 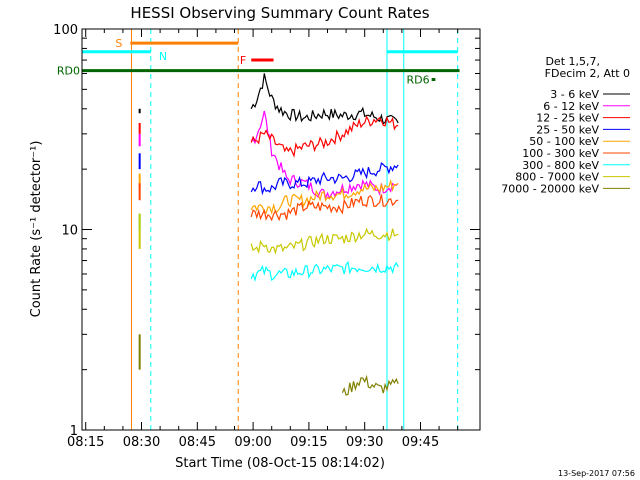 What do you see at coordinates (279, 13) in the screenshot?
I see `chart-title: HESSI Observing Summary Count Rates` at bounding box center [279, 13].